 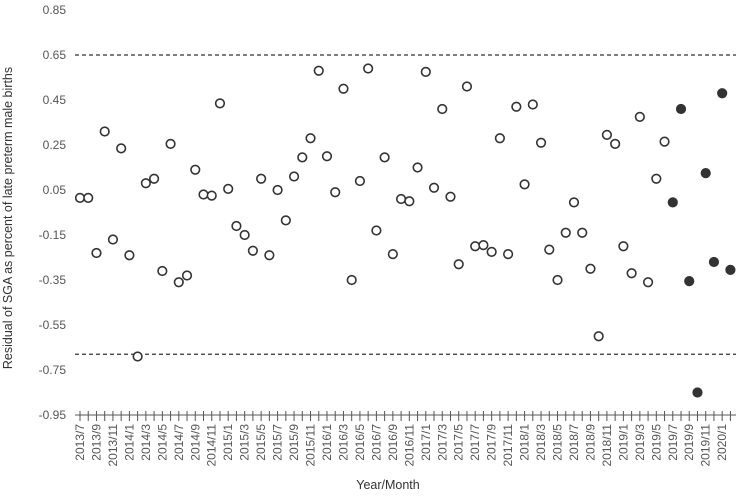 I want to click on x-tick-label: 2019/9, so click(x=689, y=442).